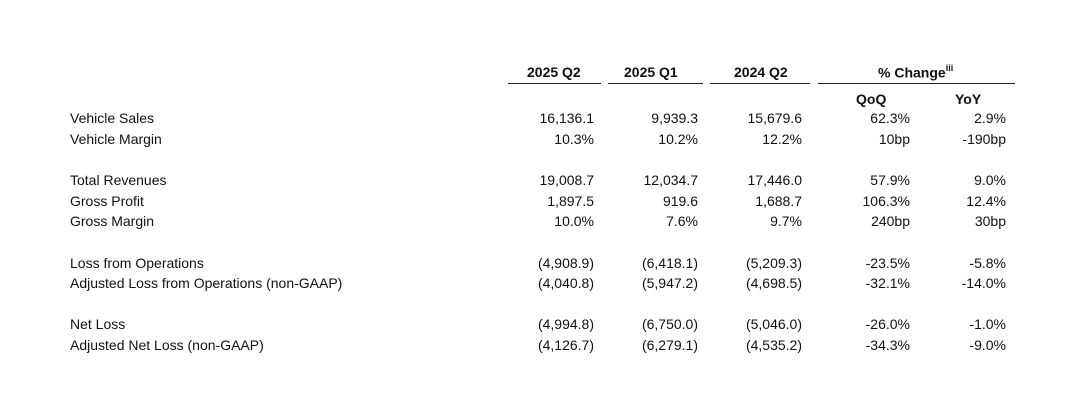 Image resolution: width=1080 pixels, height=408 pixels. I want to click on value-2025-q2: (4,908.9), so click(565, 263).